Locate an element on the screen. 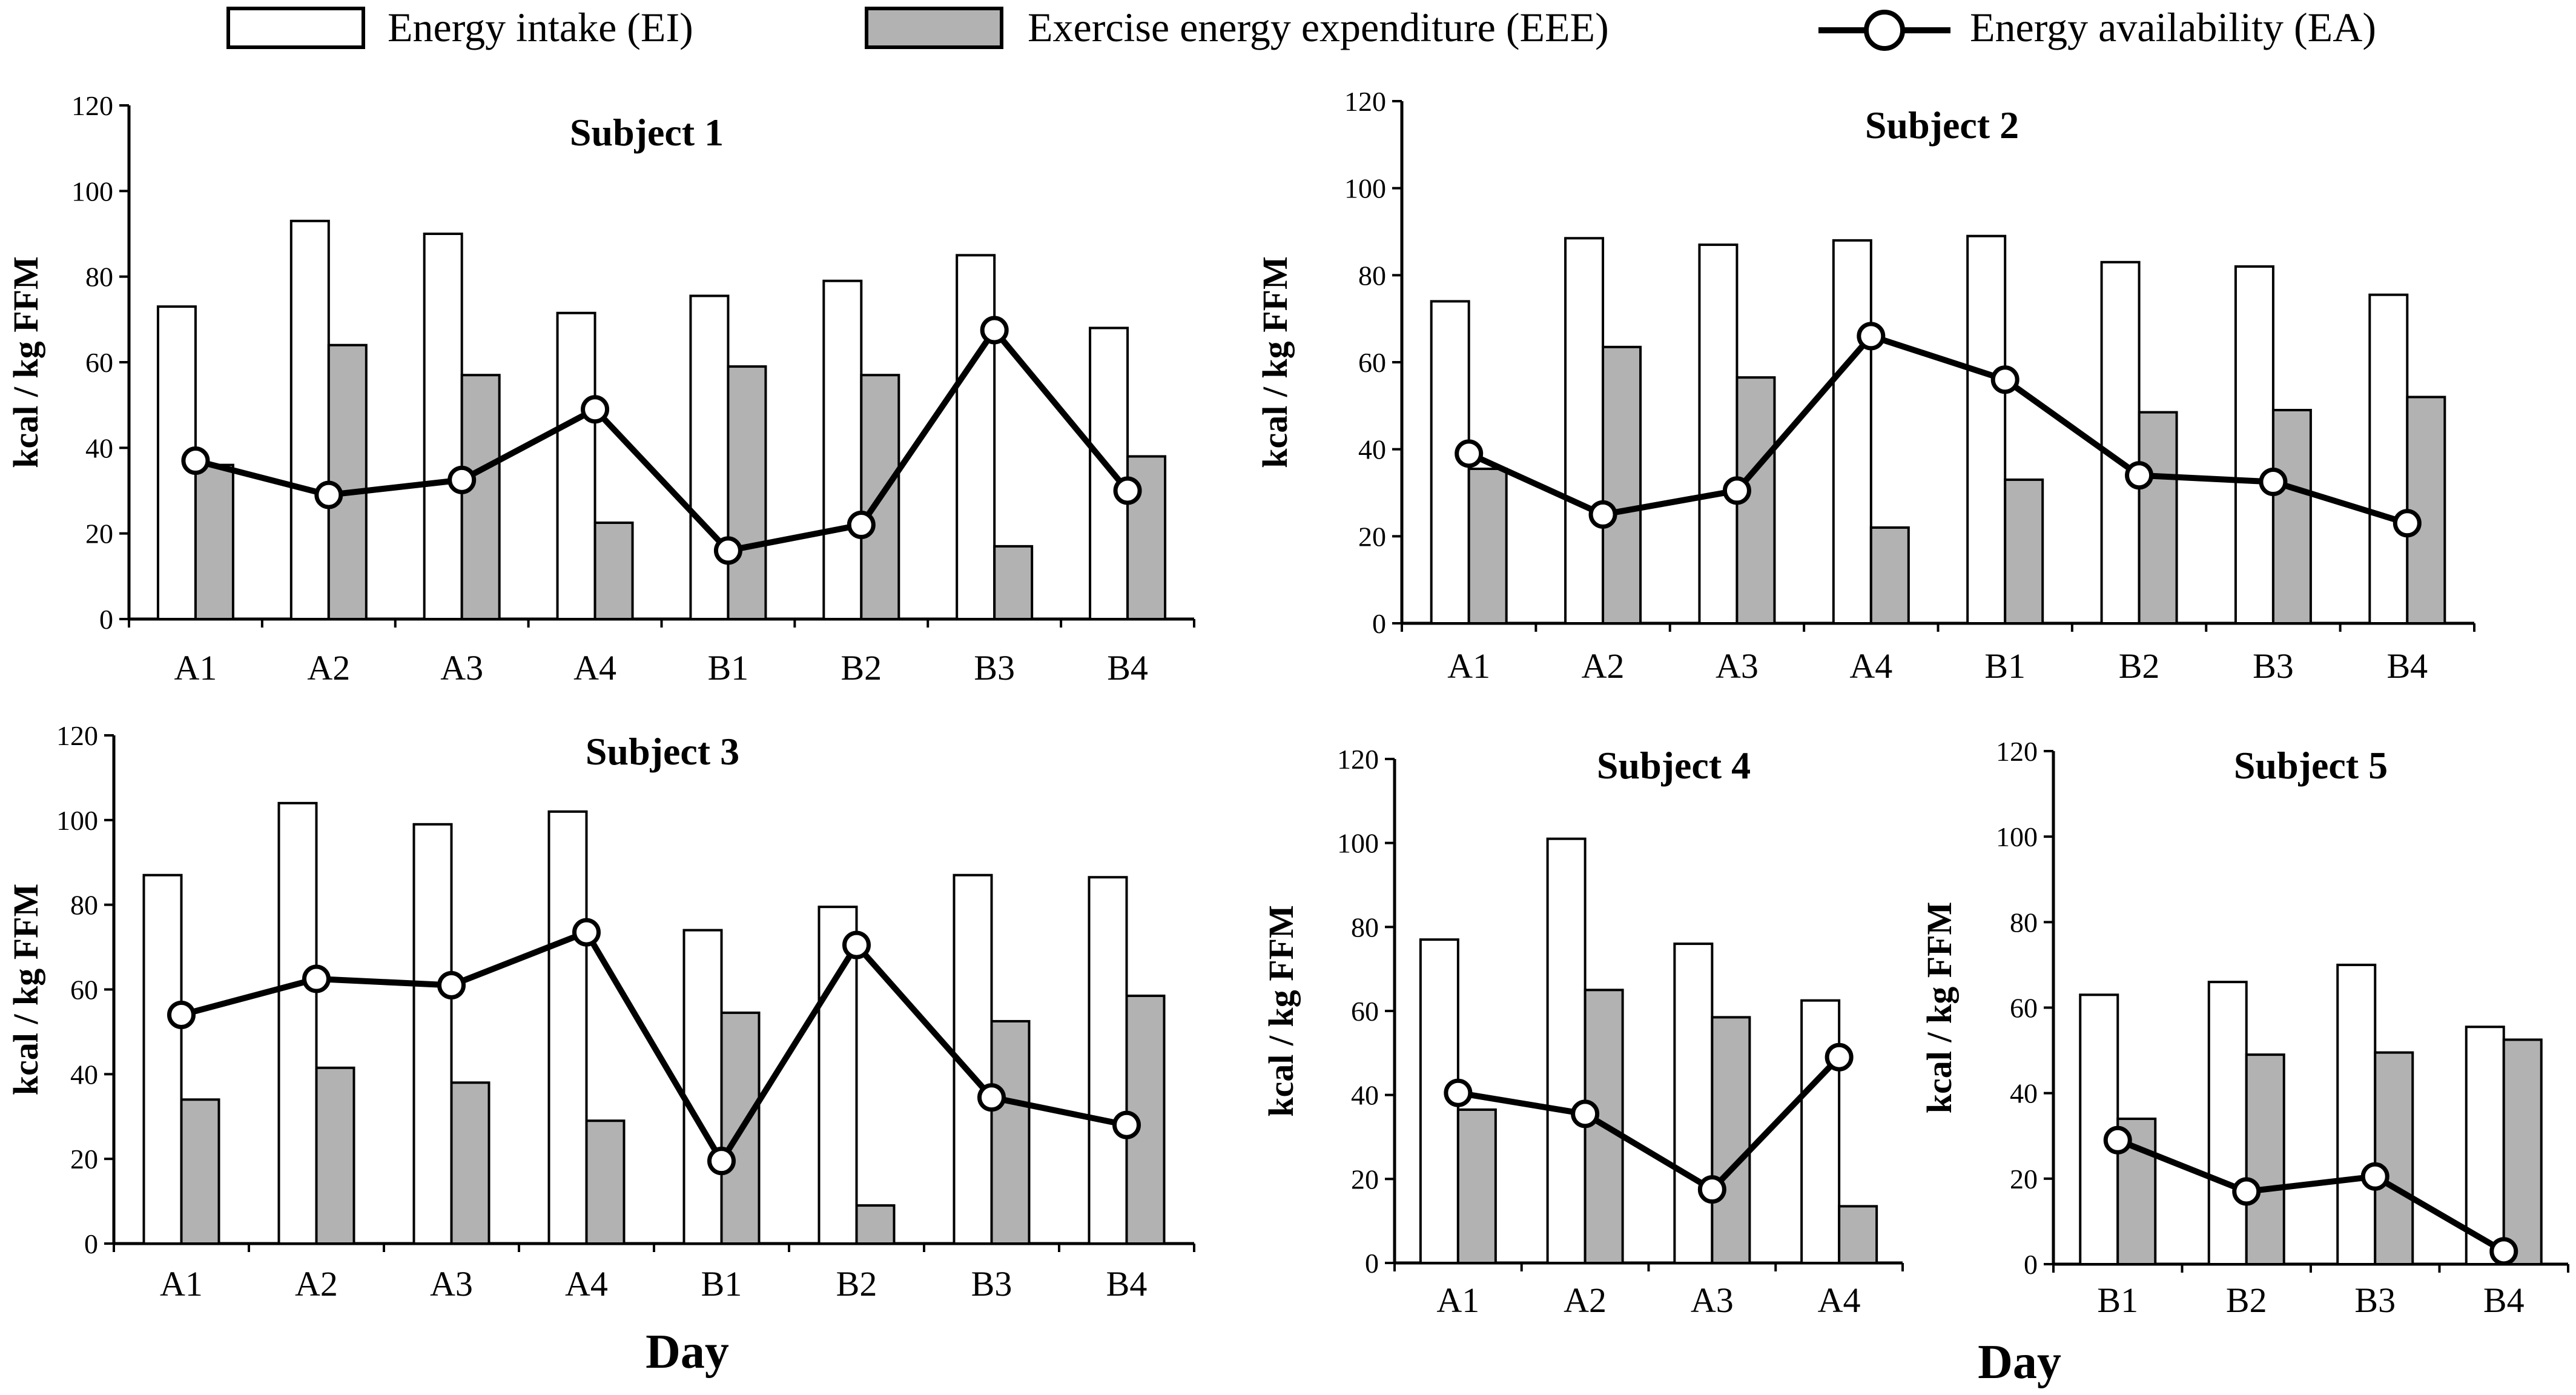 Image resolution: width=2576 pixels, height=1395 pixels. legend-ea-marker is located at coordinates (1884, 30).